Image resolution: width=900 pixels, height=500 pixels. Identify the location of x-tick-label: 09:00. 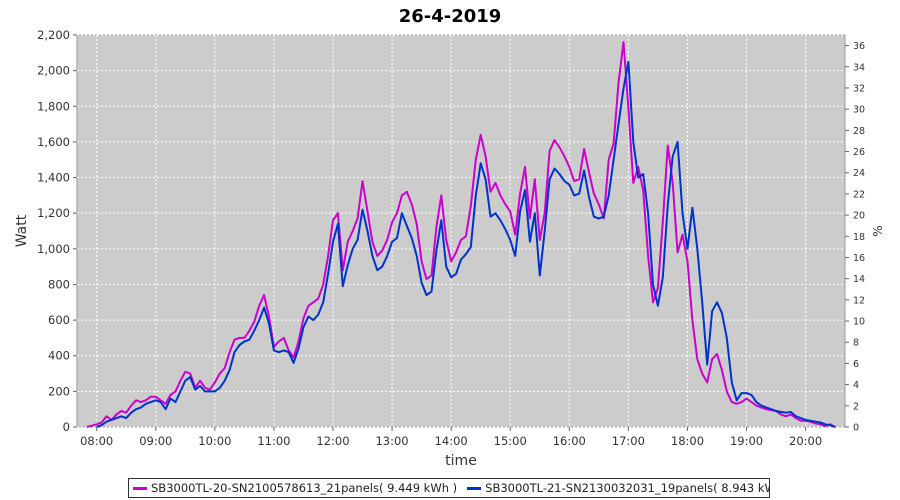
(155, 441).